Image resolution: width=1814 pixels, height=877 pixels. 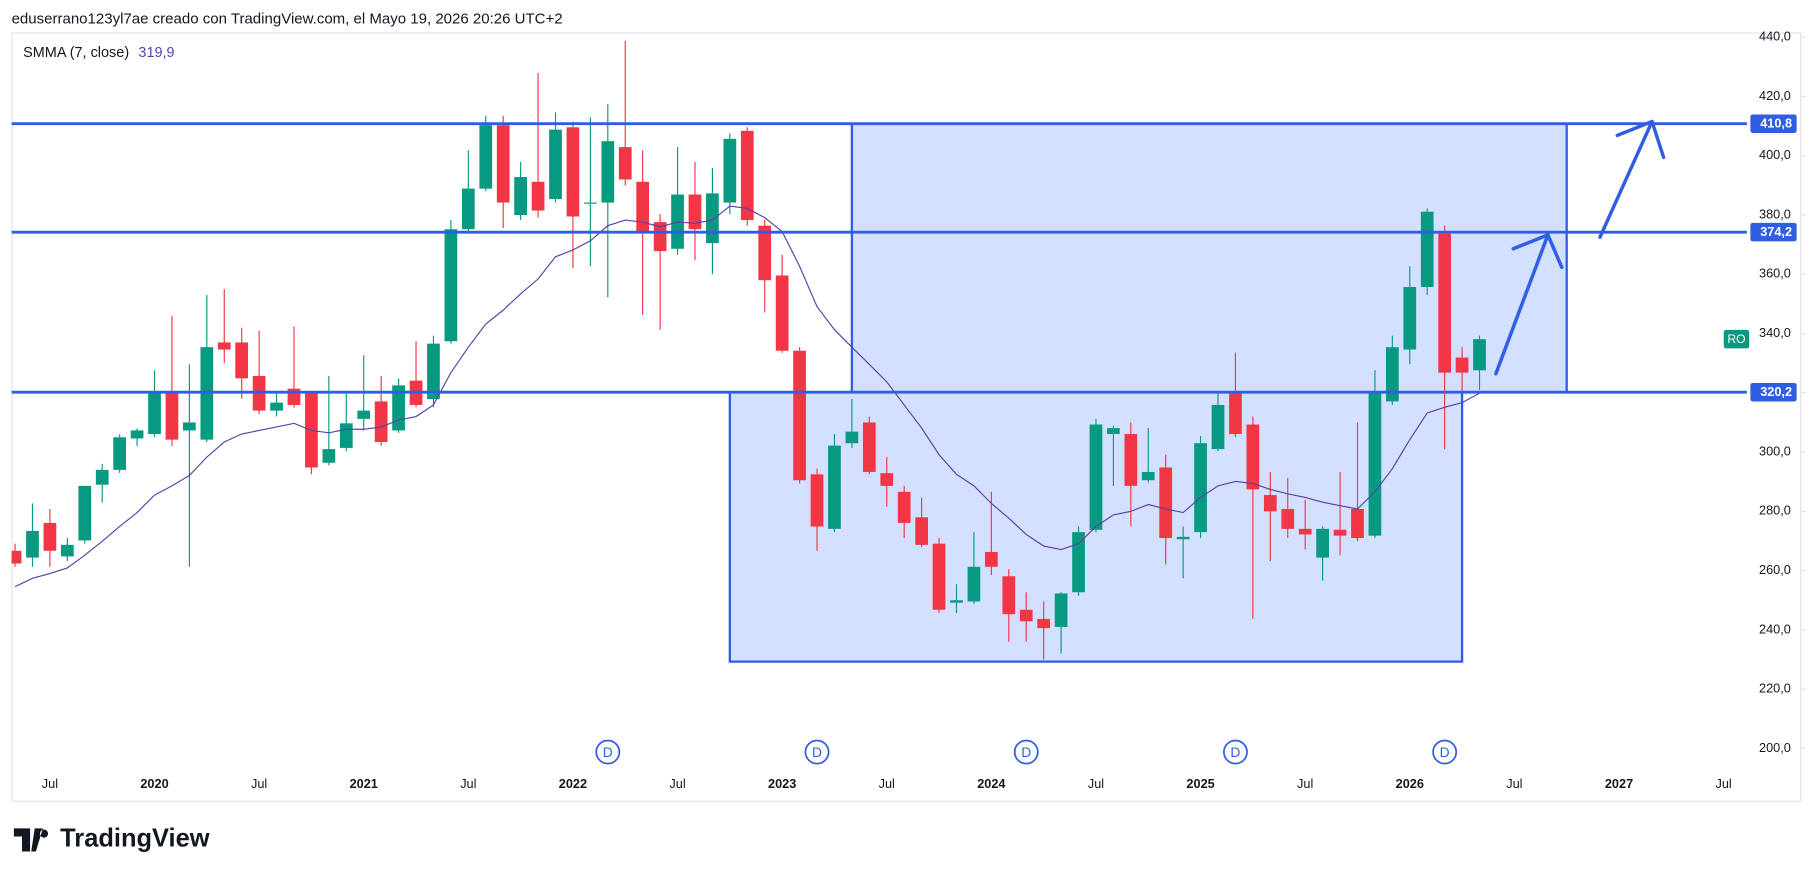 What do you see at coordinates (1775, 747) in the screenshot?
I see `y-tick-label: 200,0` at bounding box center [1775, 747].